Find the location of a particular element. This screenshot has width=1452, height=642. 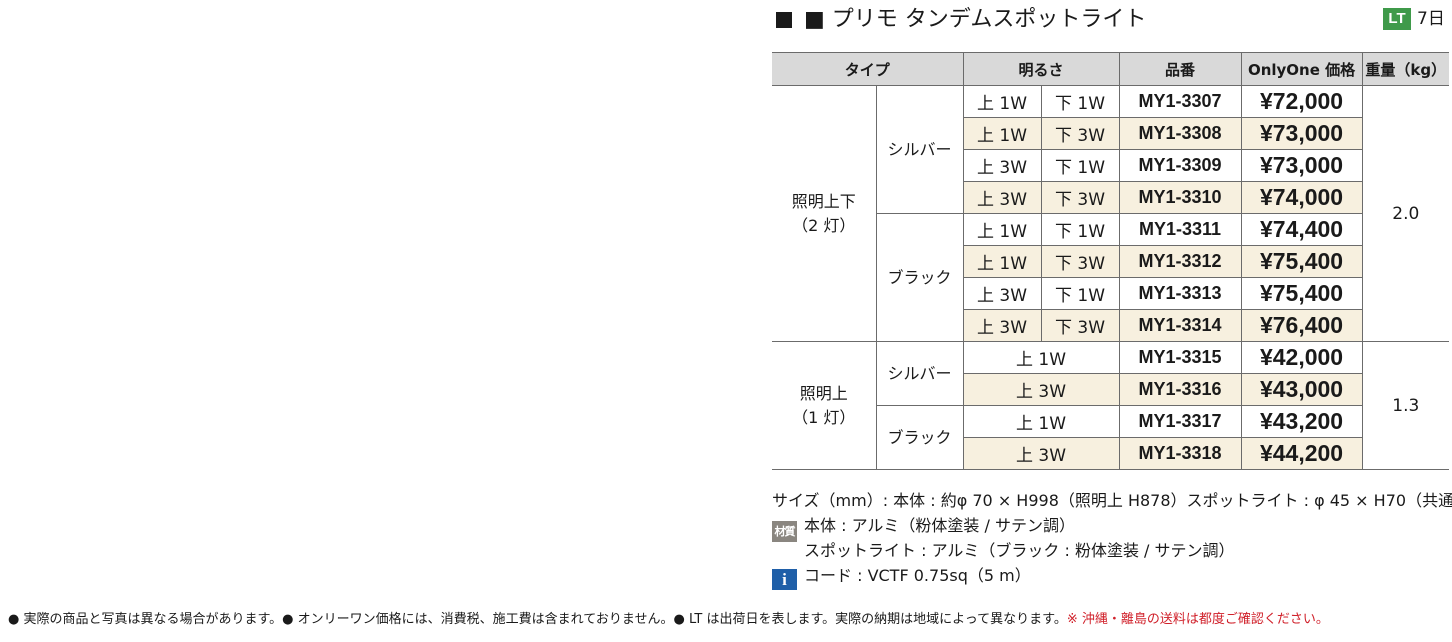

table-row: 上 1W 下 3W MY1-3312 ¥75,400 is located at coordinates (1110, 261).